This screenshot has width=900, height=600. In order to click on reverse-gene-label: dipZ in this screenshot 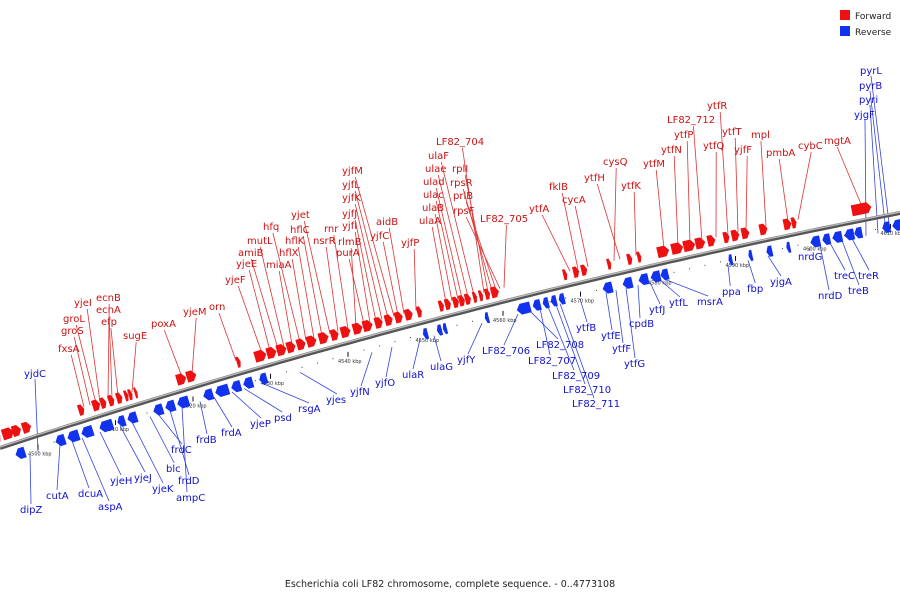, I will do `click(31, 510)`.